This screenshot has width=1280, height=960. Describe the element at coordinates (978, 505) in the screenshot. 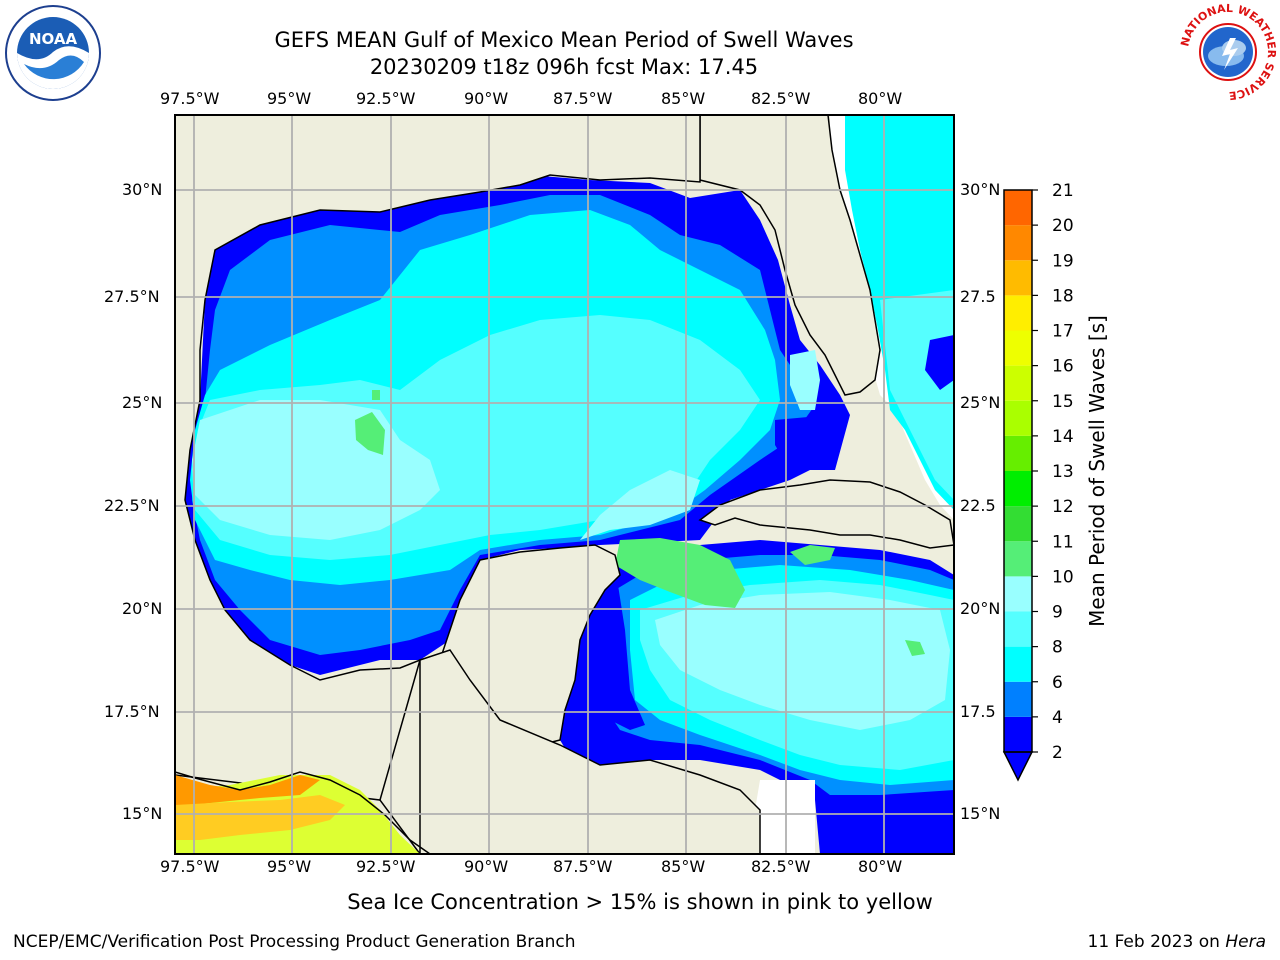

I see `lat-label-right: 22.5` at that location.